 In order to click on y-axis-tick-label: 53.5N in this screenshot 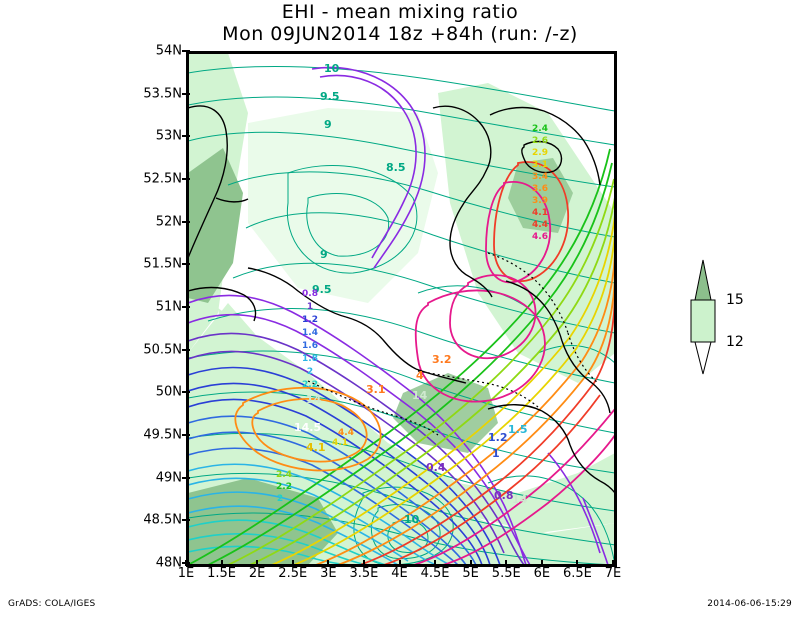, I will do `click(162, 94)`.